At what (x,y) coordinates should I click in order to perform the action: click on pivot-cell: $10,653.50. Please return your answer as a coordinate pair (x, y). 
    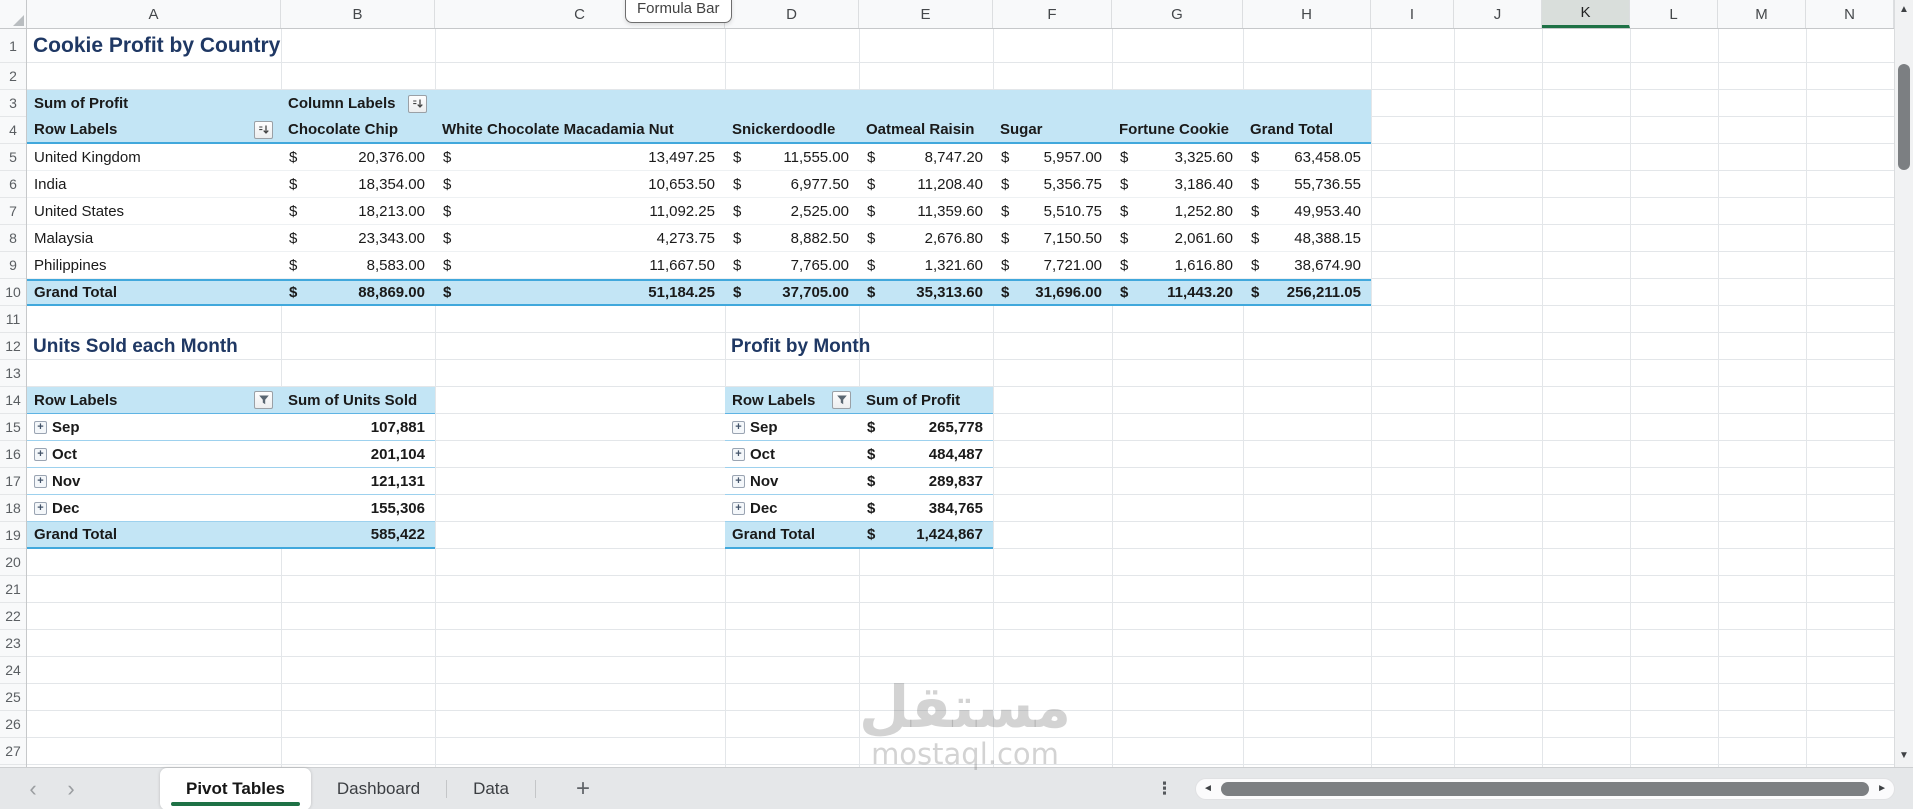
    Looking at the image, I should click on (580, 184).